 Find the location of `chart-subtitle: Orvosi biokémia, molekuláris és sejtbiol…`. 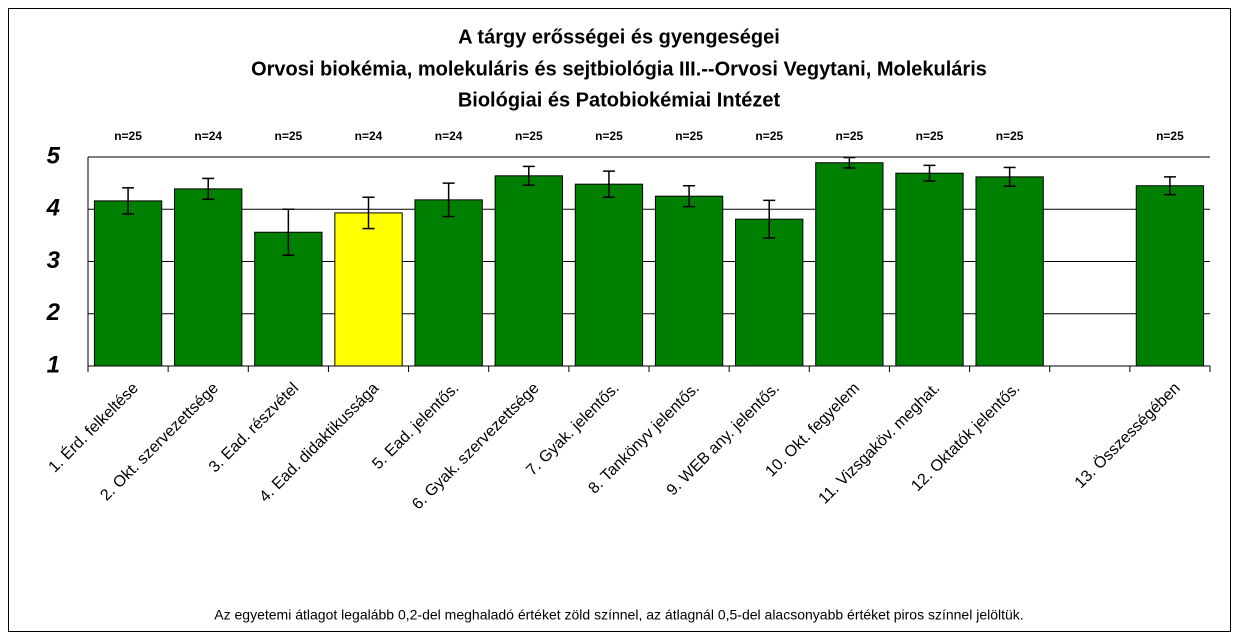

chart-subtitle: Orvosi biokémia, molekuláris és sejtbiol… is located at coordinates (619, 69).